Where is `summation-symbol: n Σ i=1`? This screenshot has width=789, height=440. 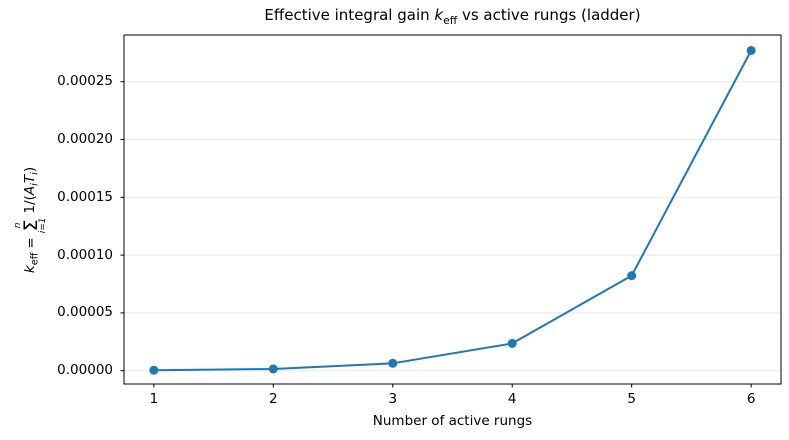
summation-symbol: n Σ i=1 is located at coordinates (31, 225).